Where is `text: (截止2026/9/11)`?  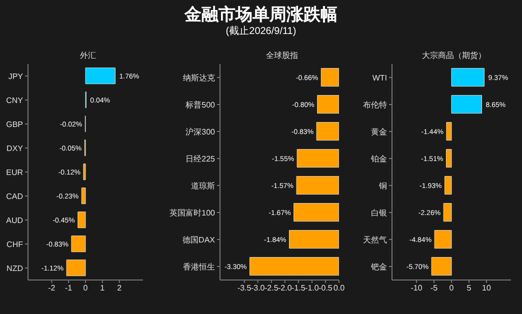
text: (截止2026/9/11) is located at coordinates (261, 31).